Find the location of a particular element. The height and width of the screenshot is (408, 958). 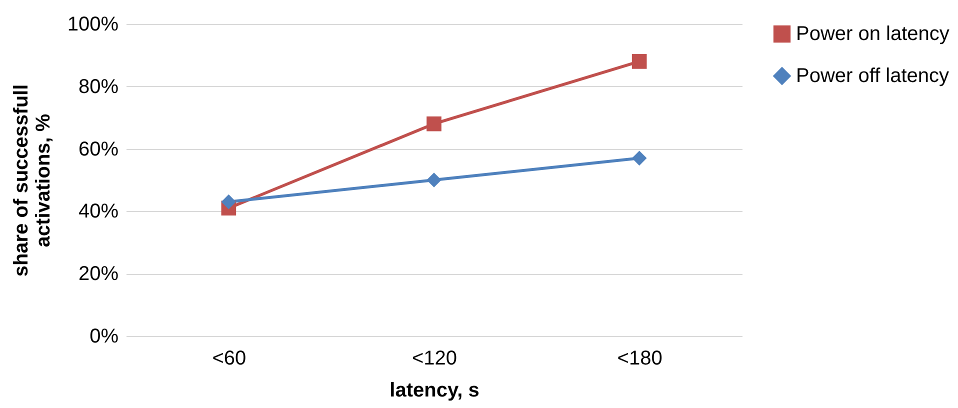

y-axis-title: share of successfull activations, % is located at coordinates (32, 180).